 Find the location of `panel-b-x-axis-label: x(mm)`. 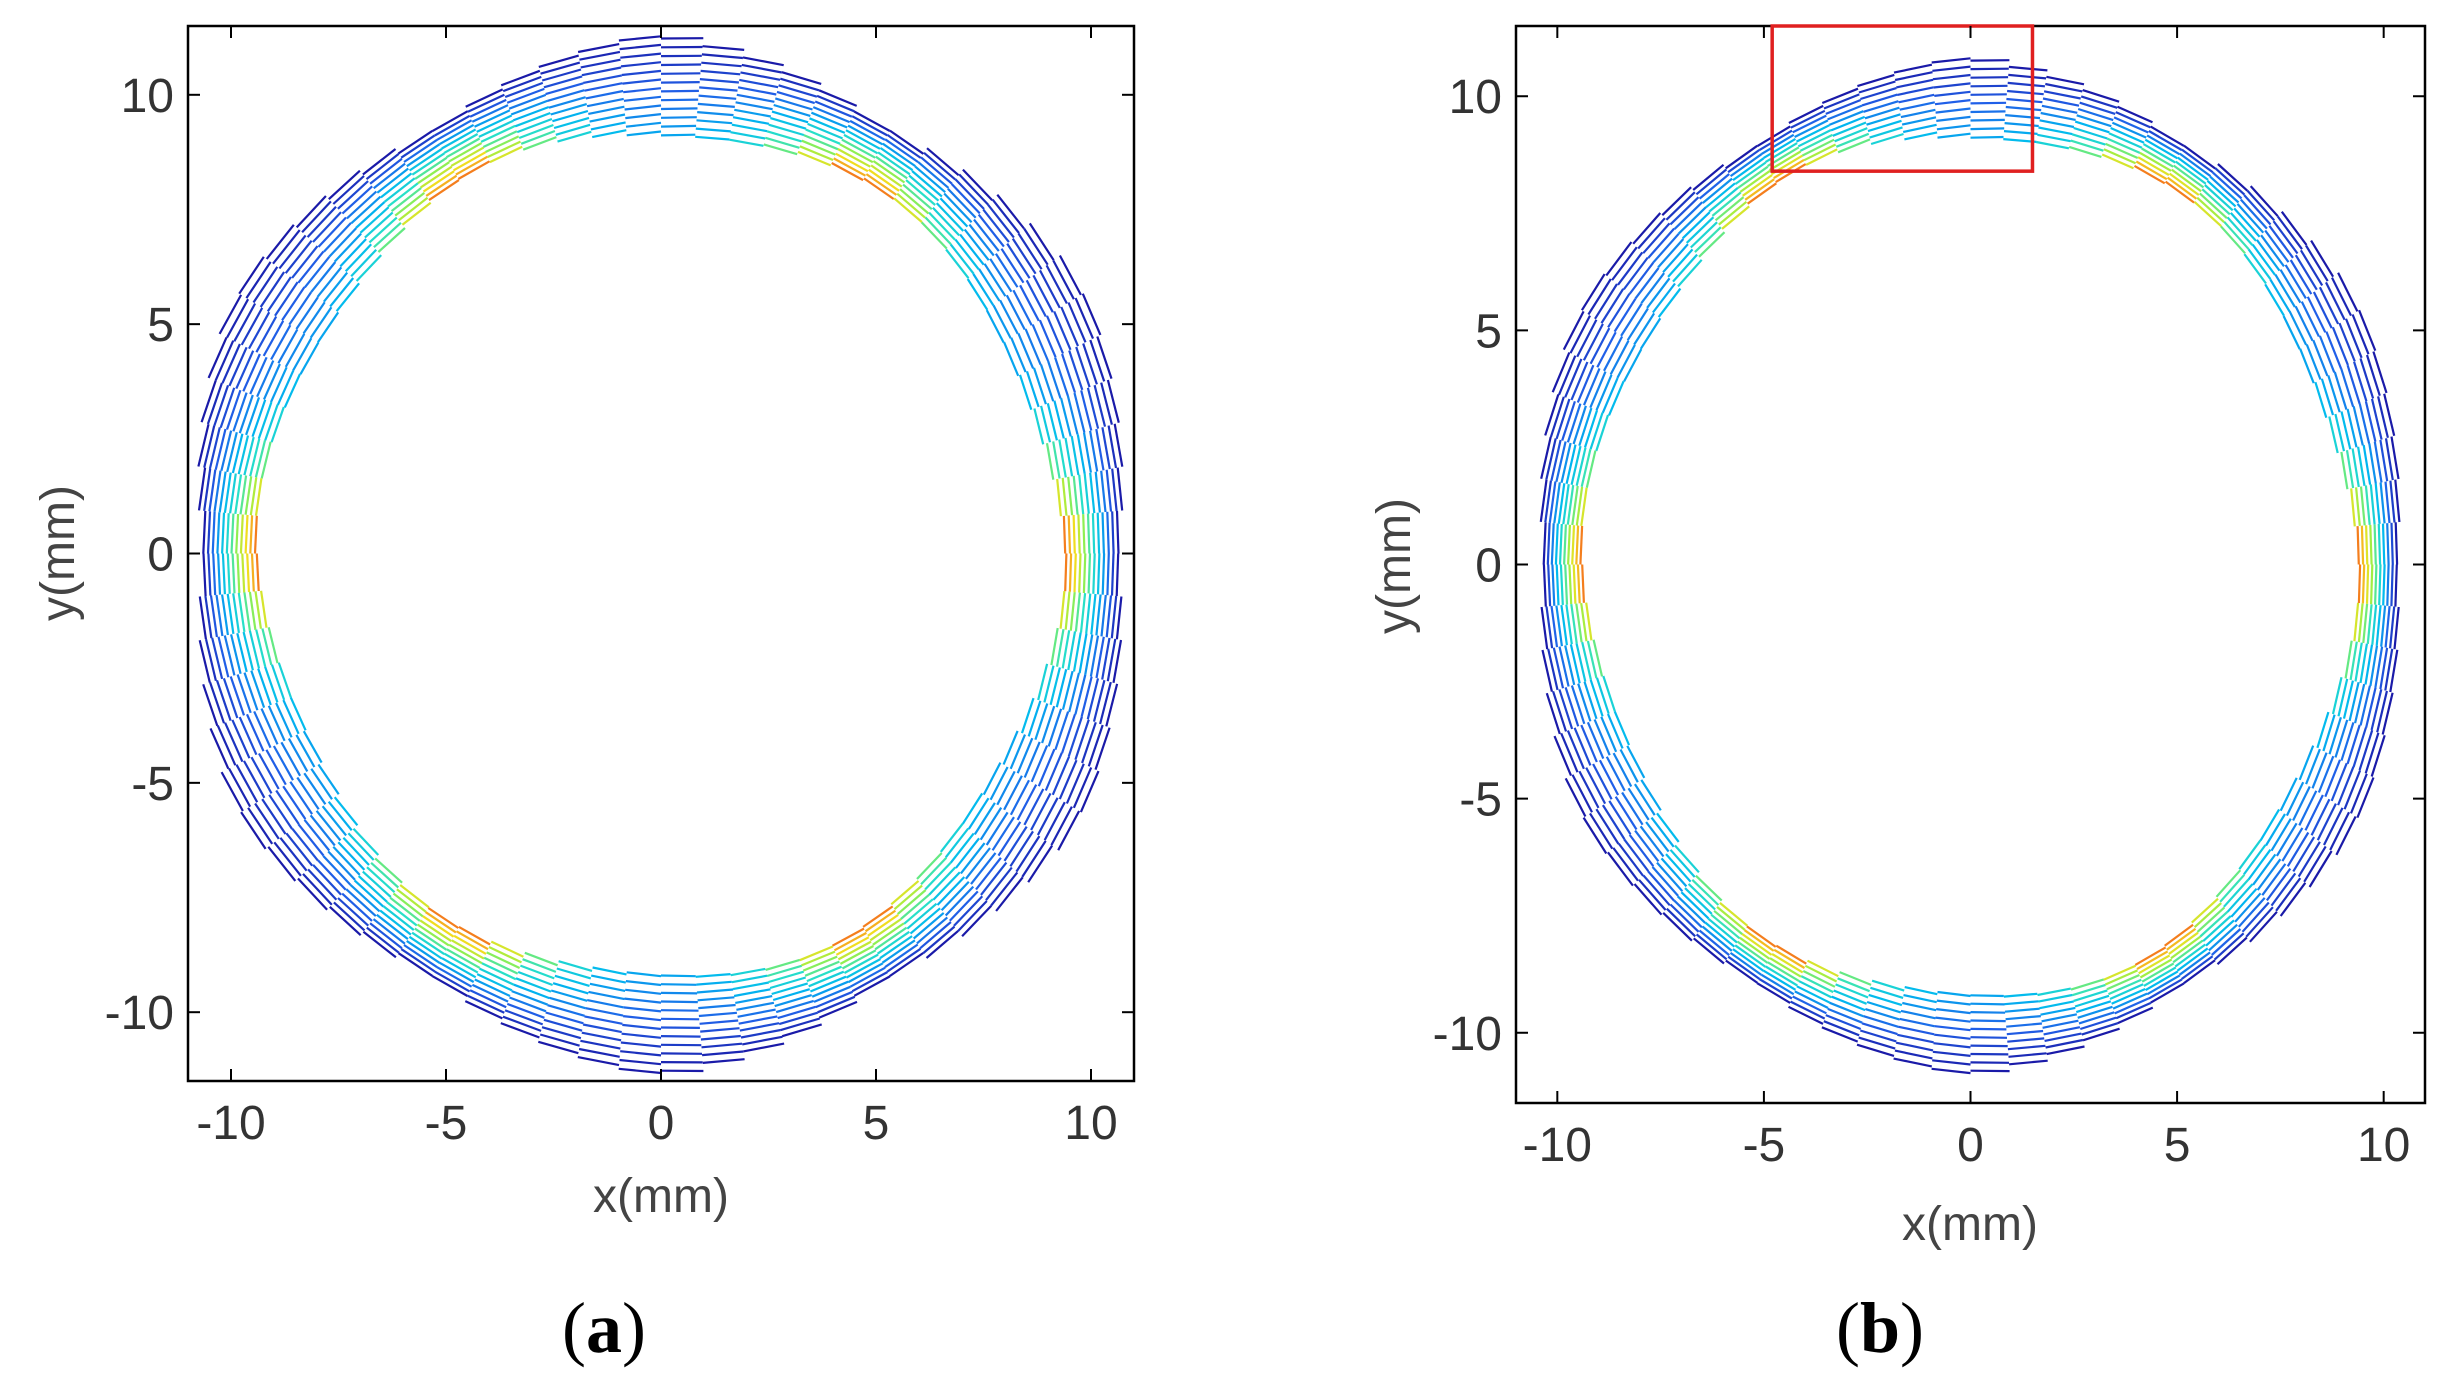

panel-b-x-axis-label: x(mm) is located at coordinates (1970, 1224).